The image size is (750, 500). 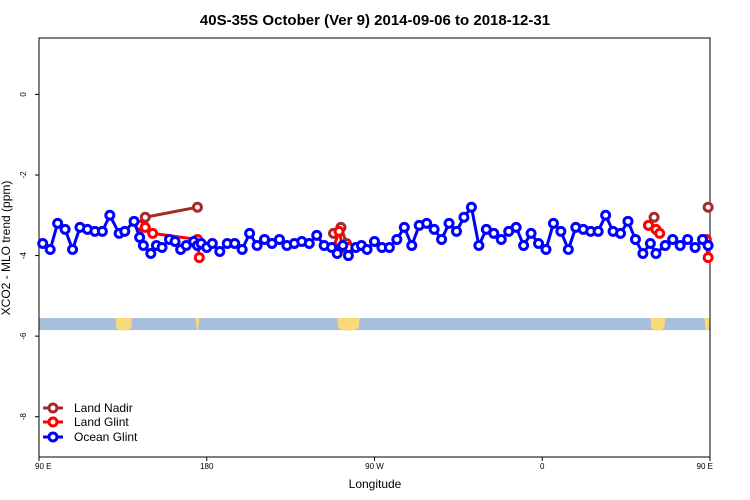 What do you see at coordinates (43, 466) in the screenshot?
I see `x-tick-label-0: 90 E` at bounding box center [43, 466].